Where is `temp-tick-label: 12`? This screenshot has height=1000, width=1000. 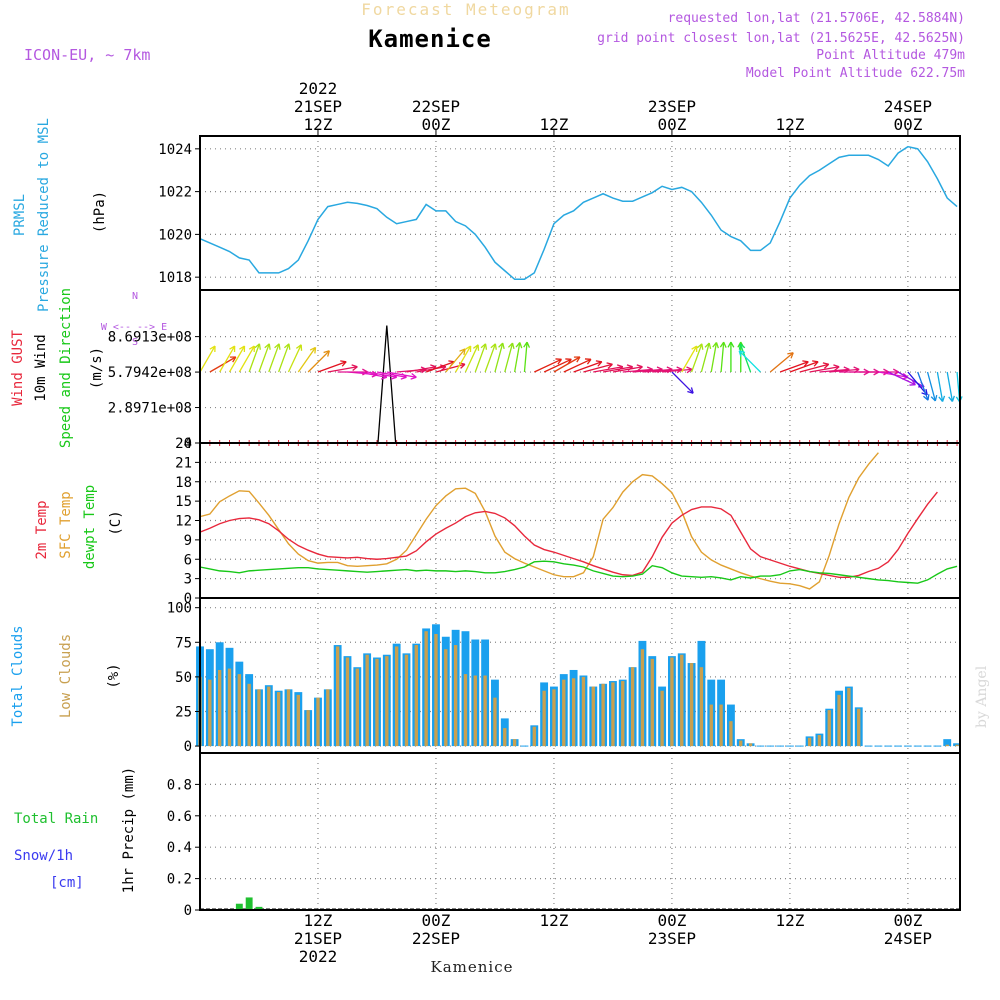 temp-tick-label: 12 is located at coordinates (183, 522).